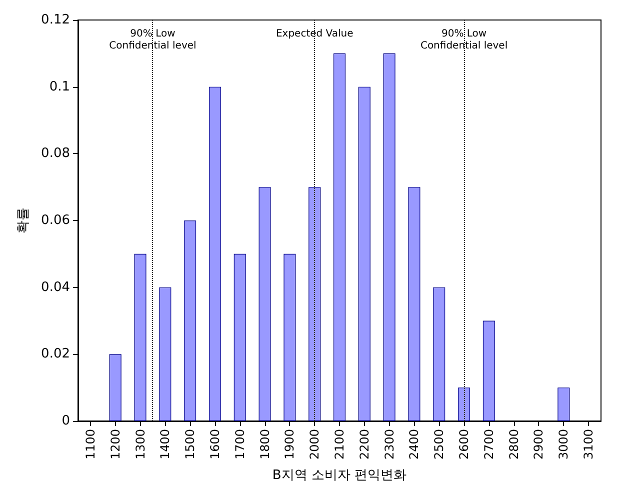 This screenshot has width=629, height=501. What do you see at coordinates (265, 444) in the screenshot?
I see `x-tick-label: 1800` at bounding box center [265, 444].